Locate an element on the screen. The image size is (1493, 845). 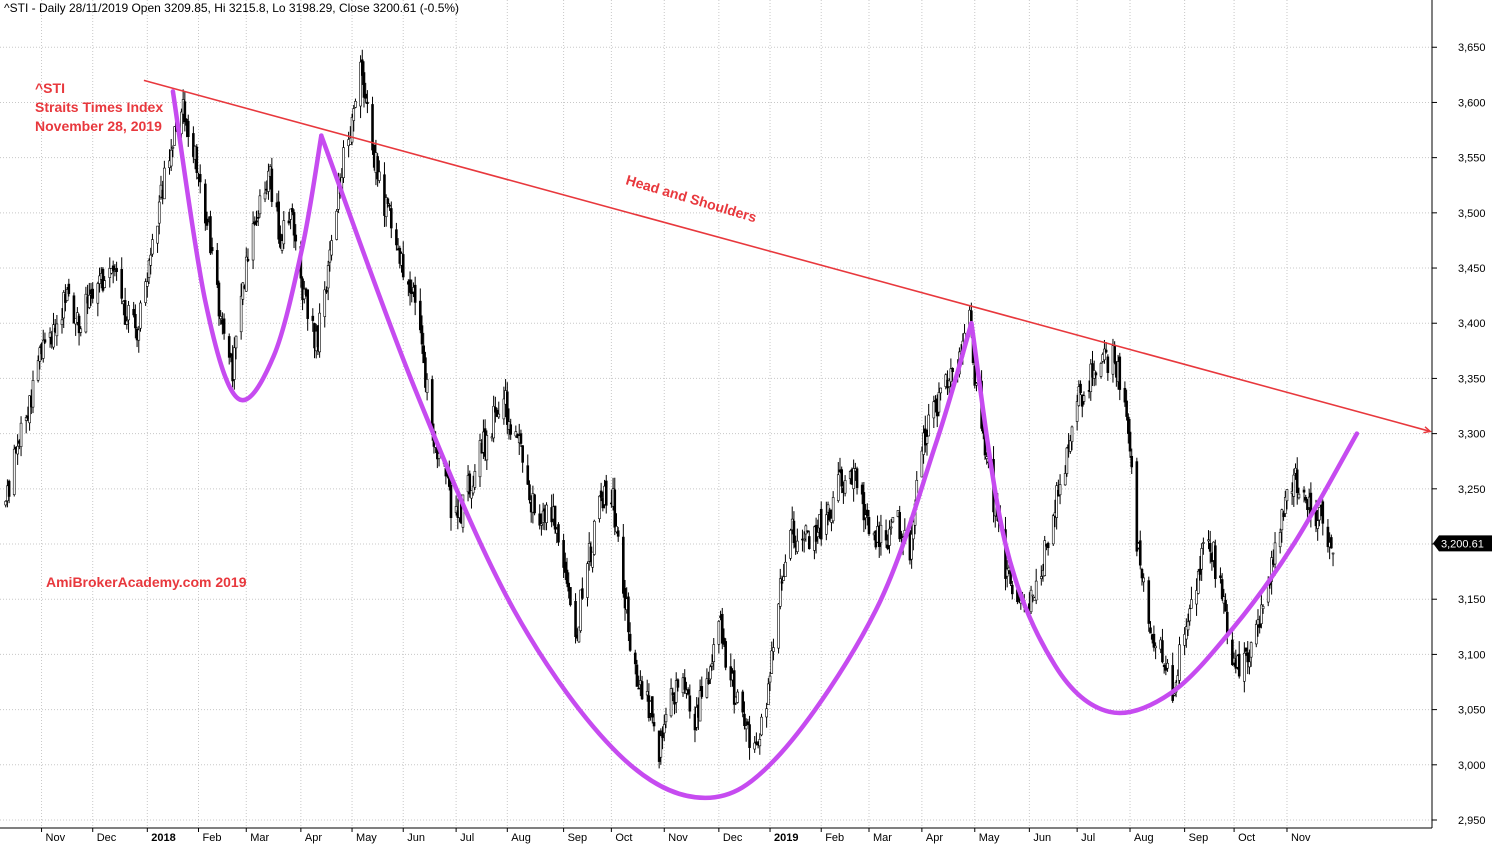
y-tick-label: 3,150 is located at coordinates (1472, 600).